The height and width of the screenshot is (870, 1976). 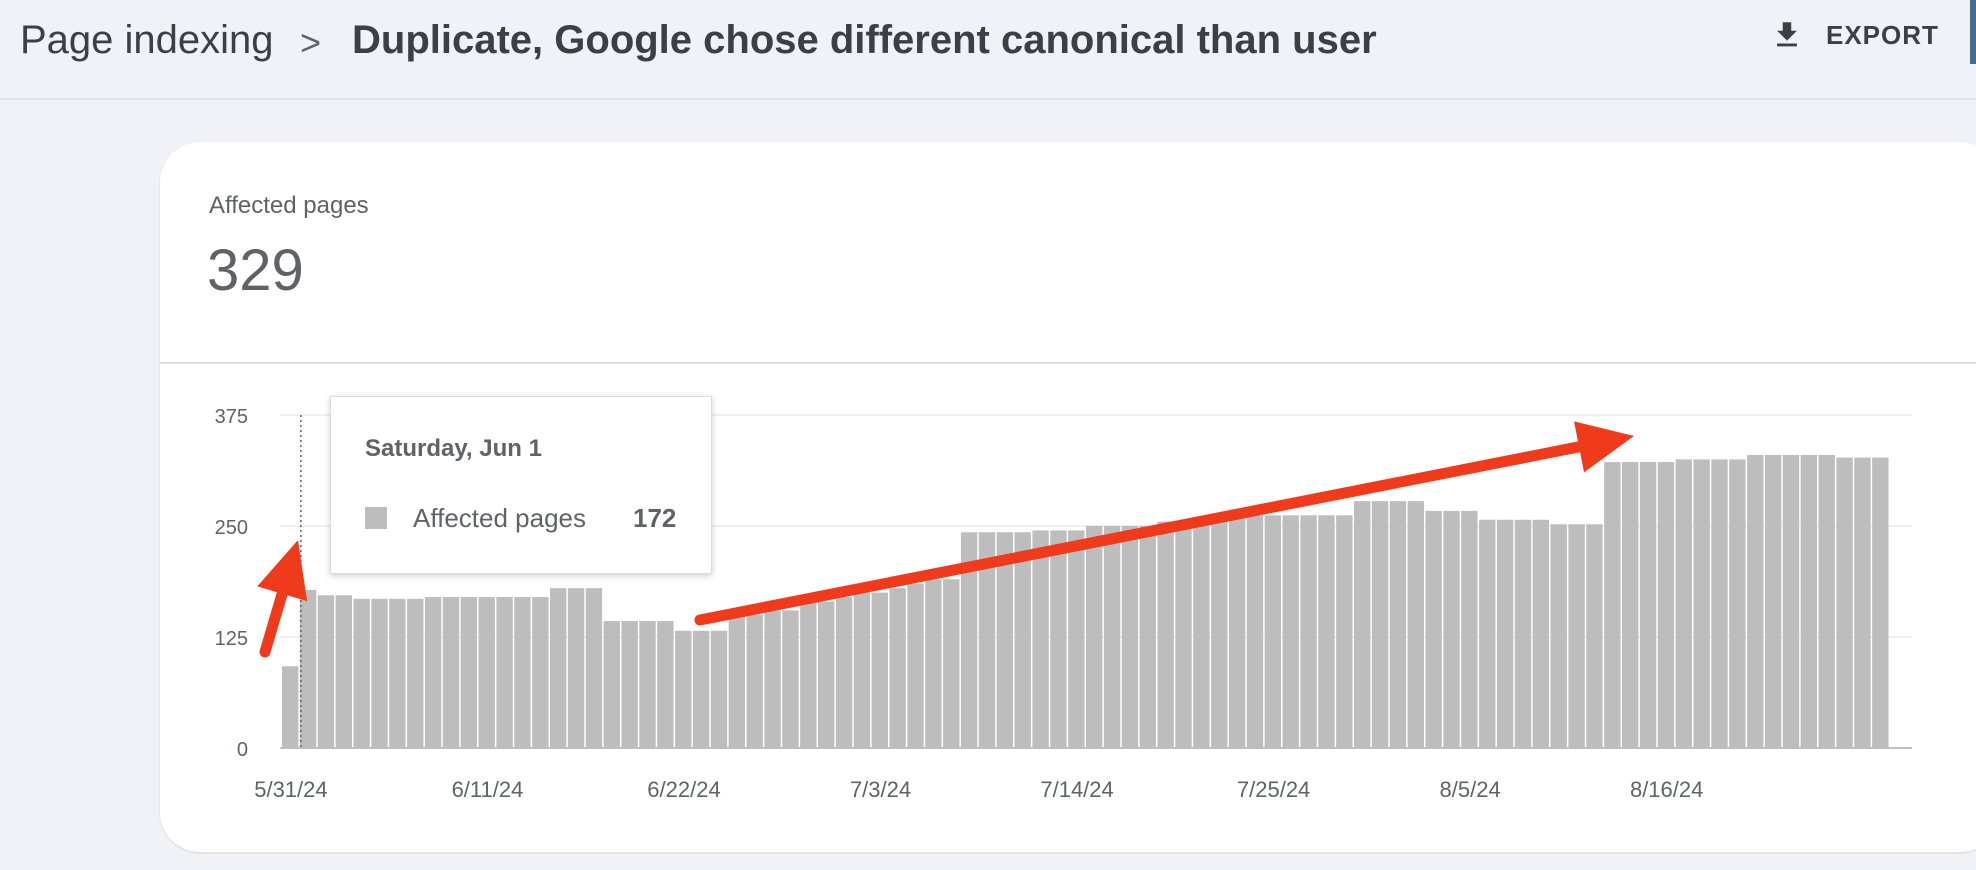 What do you see at coordinates (231, 417) in the screenshot?
I see `y-tick-label: 375` at bounding box center [231, 417].